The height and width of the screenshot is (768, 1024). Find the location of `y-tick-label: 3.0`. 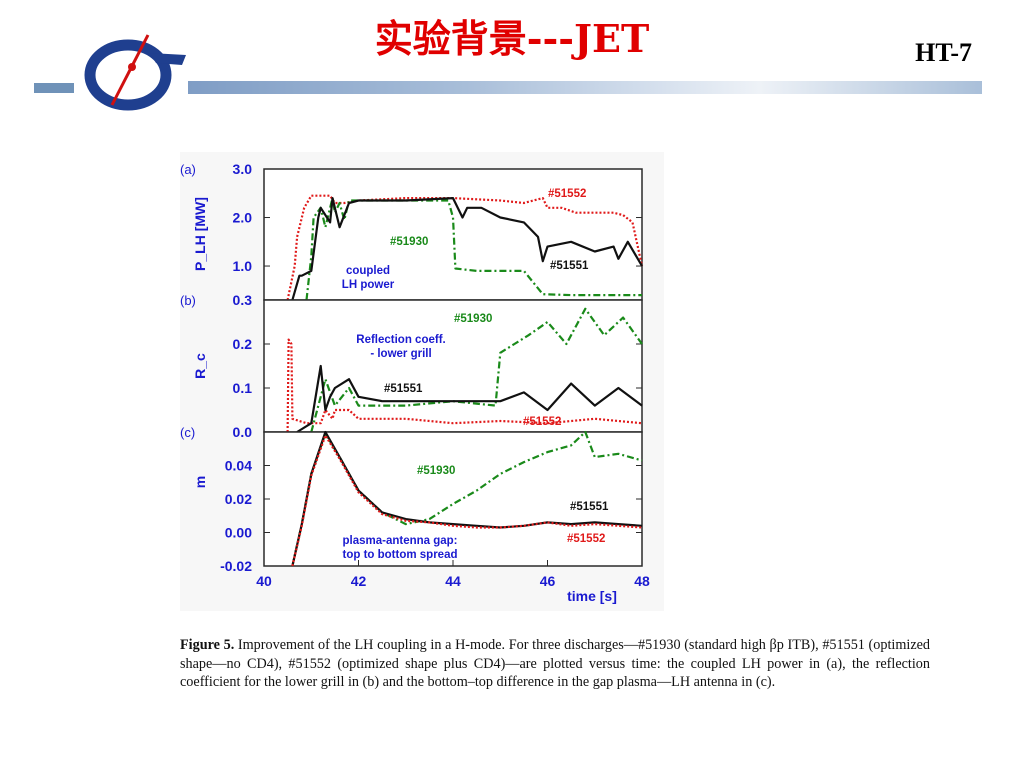

y-tick-label: 3.0 is located at coordinates (243, 169).